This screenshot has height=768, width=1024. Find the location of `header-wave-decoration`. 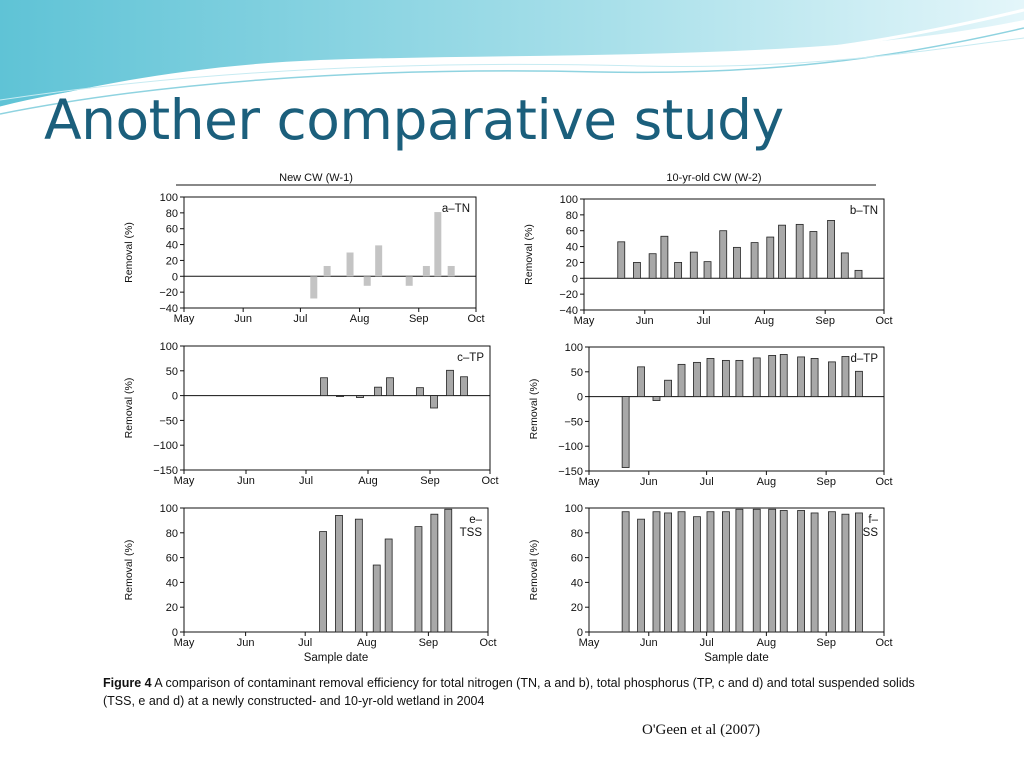

header-wave-decoration is located at coordinates (512, 57).